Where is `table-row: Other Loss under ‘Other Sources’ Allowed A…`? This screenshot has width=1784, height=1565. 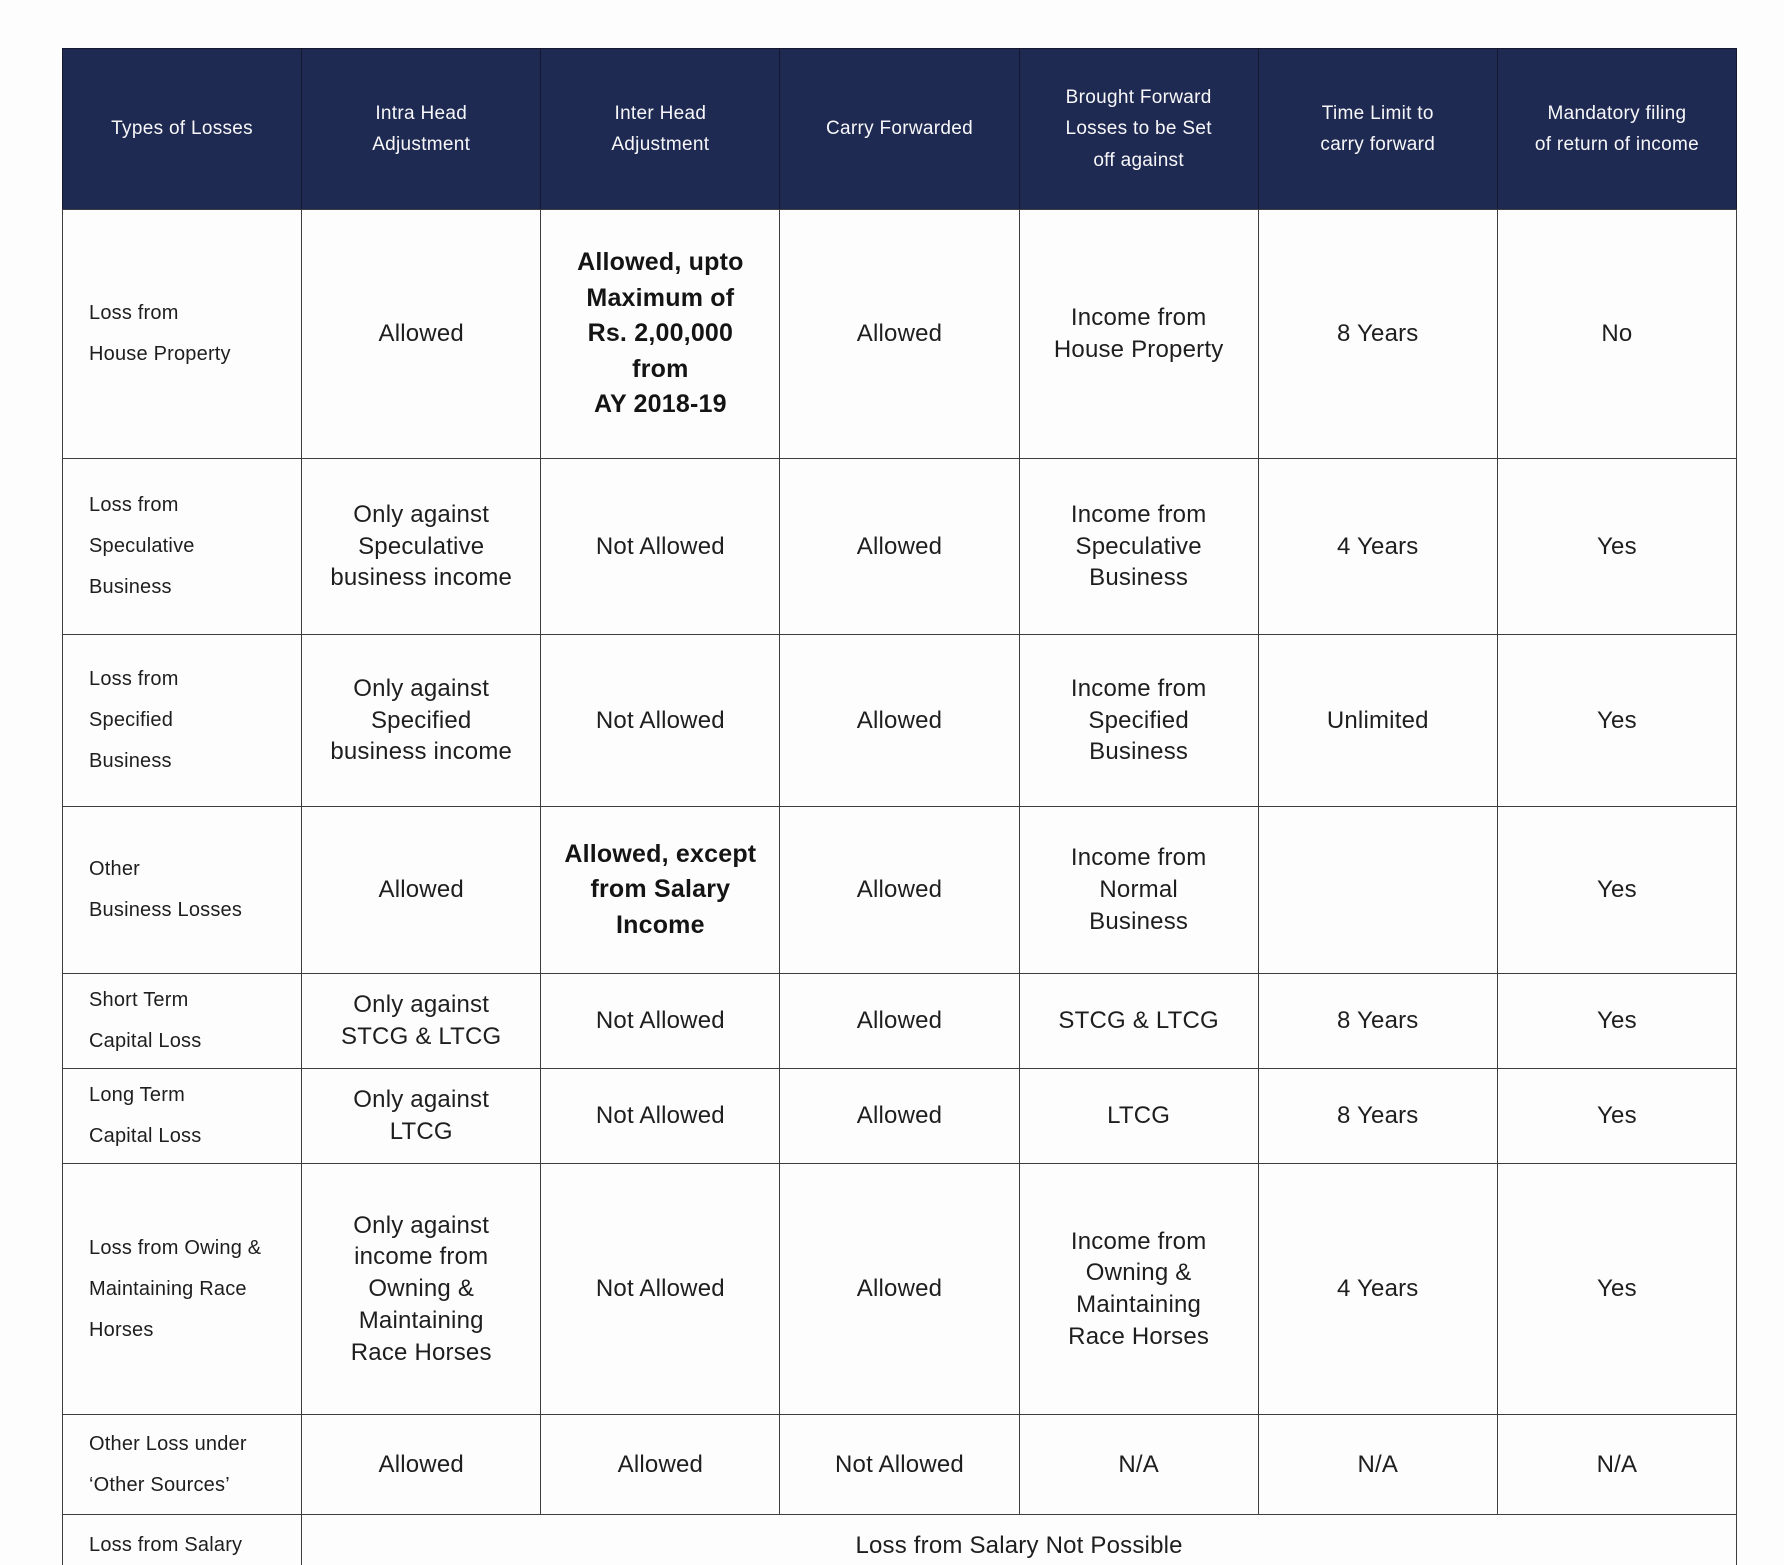 table-row: Other Loss under ‘Other Sources’ Allowed A… is located at coordinates (899, 1464).